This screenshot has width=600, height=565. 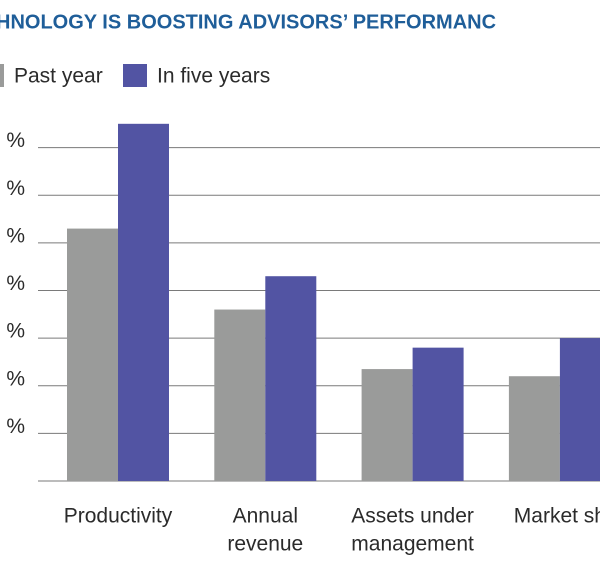 I want to click on x-tick-label: Annual, so click(x=265, y=516).